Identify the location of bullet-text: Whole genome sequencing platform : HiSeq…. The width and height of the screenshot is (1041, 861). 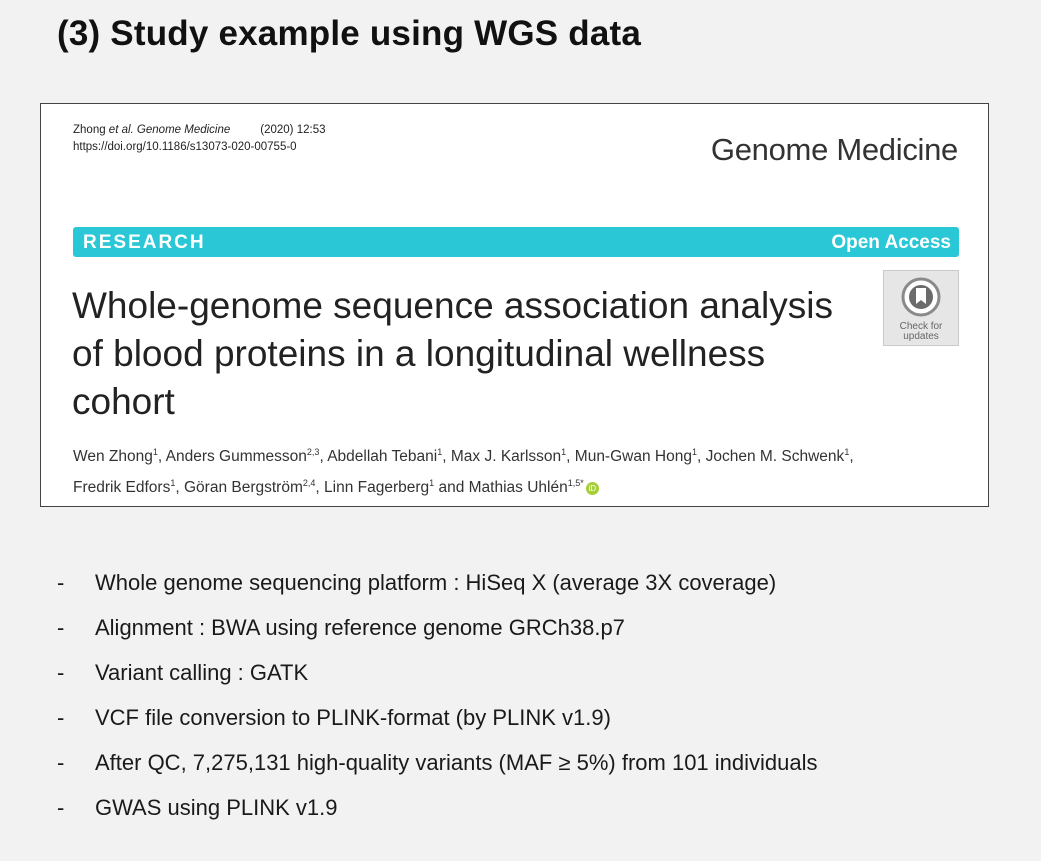
(436, 582).